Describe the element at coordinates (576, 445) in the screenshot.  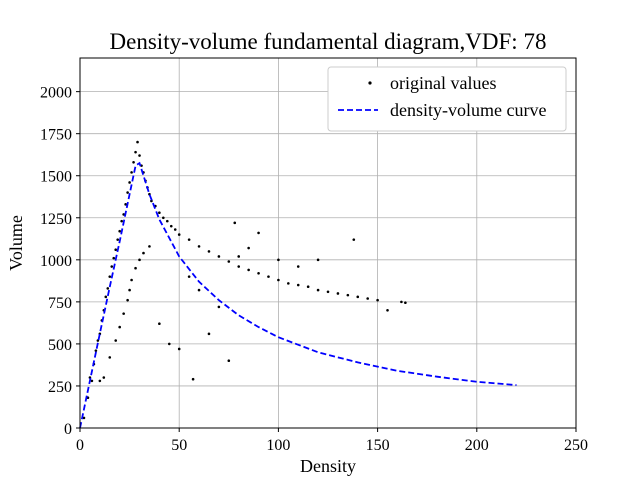
I see `x-tick-label: 250` at that location.